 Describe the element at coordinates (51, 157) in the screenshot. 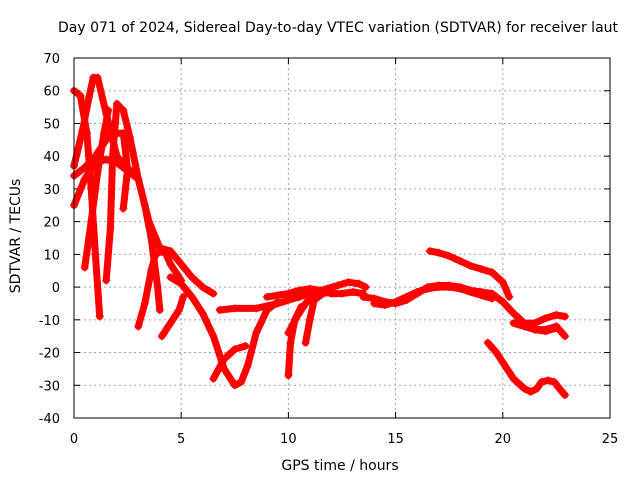

I see `y-tick-label: 40` at that location.